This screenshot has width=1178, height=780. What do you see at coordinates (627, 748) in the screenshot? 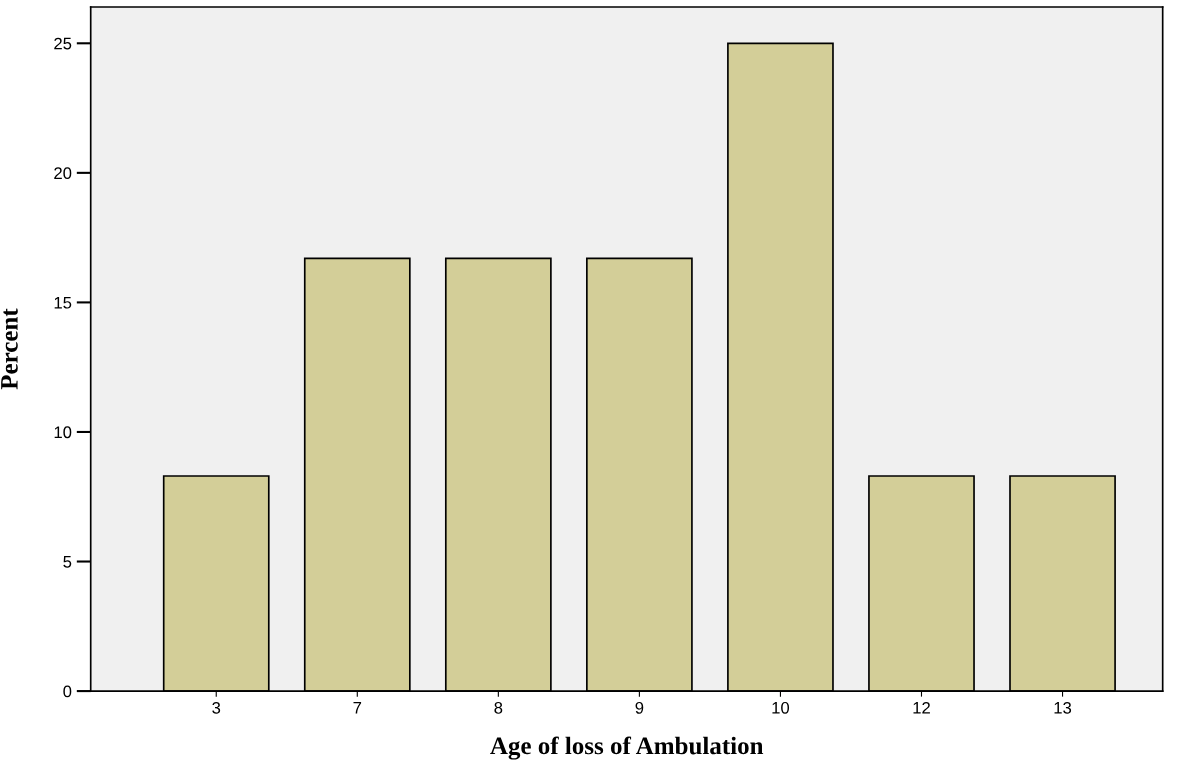
I see `x-axis-title: Age of loss of Ambulation` at bounding box center [627, 748].